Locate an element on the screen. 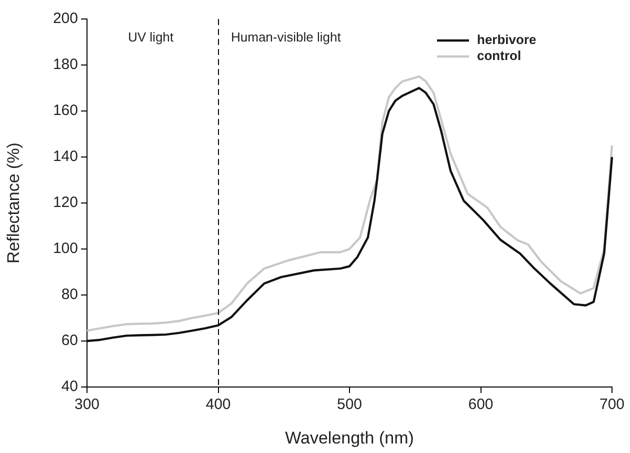 Image resolution: width=630 pixels, height=453 pixels. x-axis-title: Wavelength (nm) is located at coordinates (349, 438).